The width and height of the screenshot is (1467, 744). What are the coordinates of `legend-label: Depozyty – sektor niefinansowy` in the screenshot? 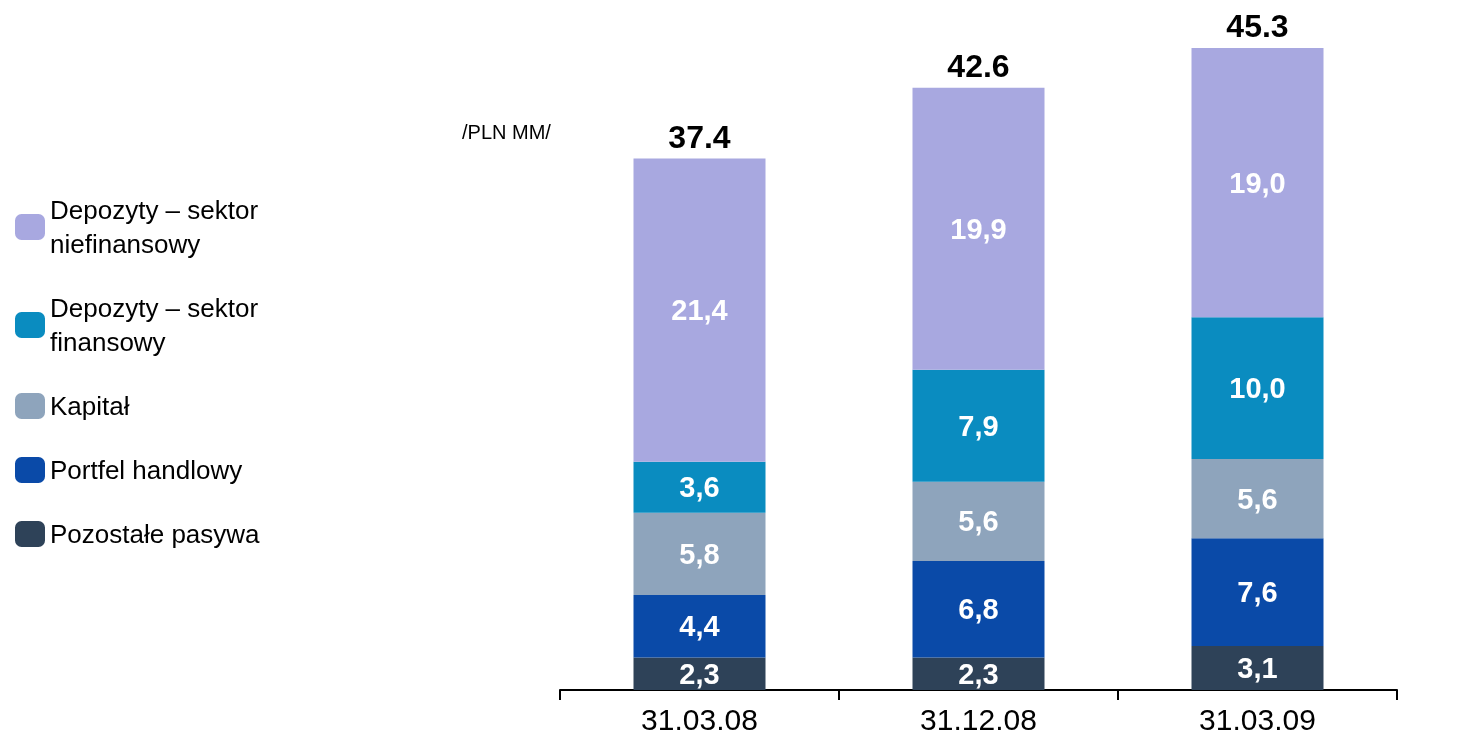 It's located at (158, 227).